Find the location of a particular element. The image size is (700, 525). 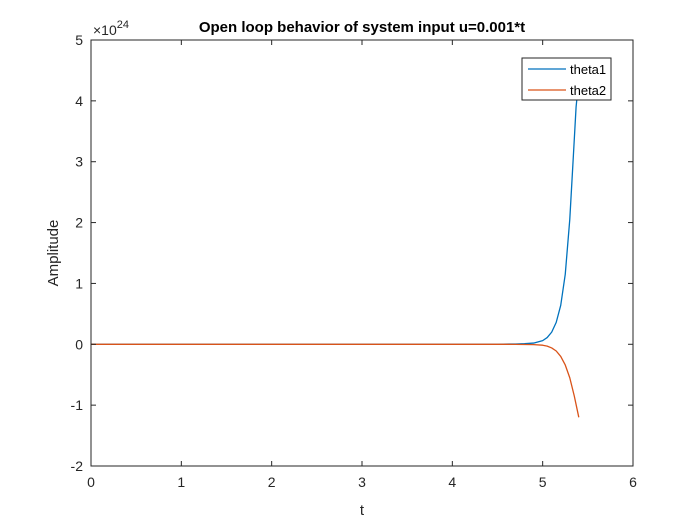

y-tick-label: 2 is located at coordinates (79, 223).